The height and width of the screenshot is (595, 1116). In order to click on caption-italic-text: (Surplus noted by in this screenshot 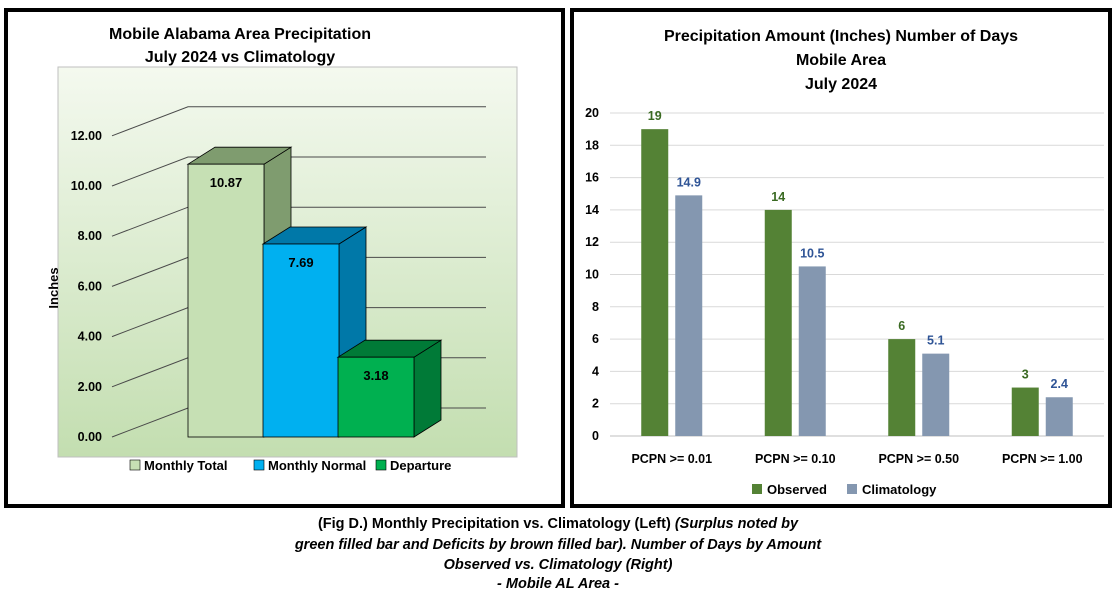, I will do `click(736, 524)`.